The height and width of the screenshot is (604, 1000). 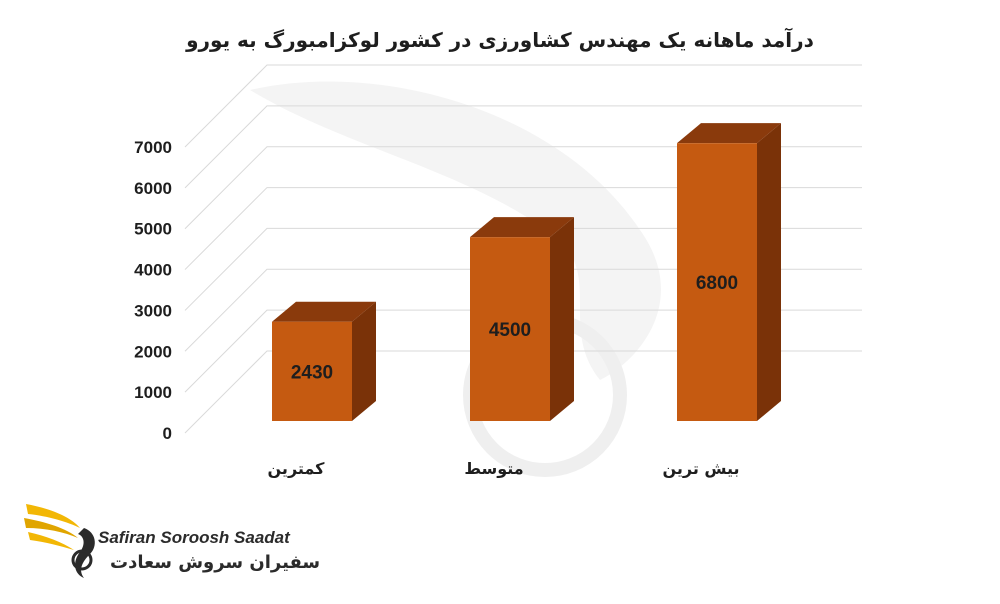 I want to click on y-tick-label: 5000, so click(x=153, y=229).